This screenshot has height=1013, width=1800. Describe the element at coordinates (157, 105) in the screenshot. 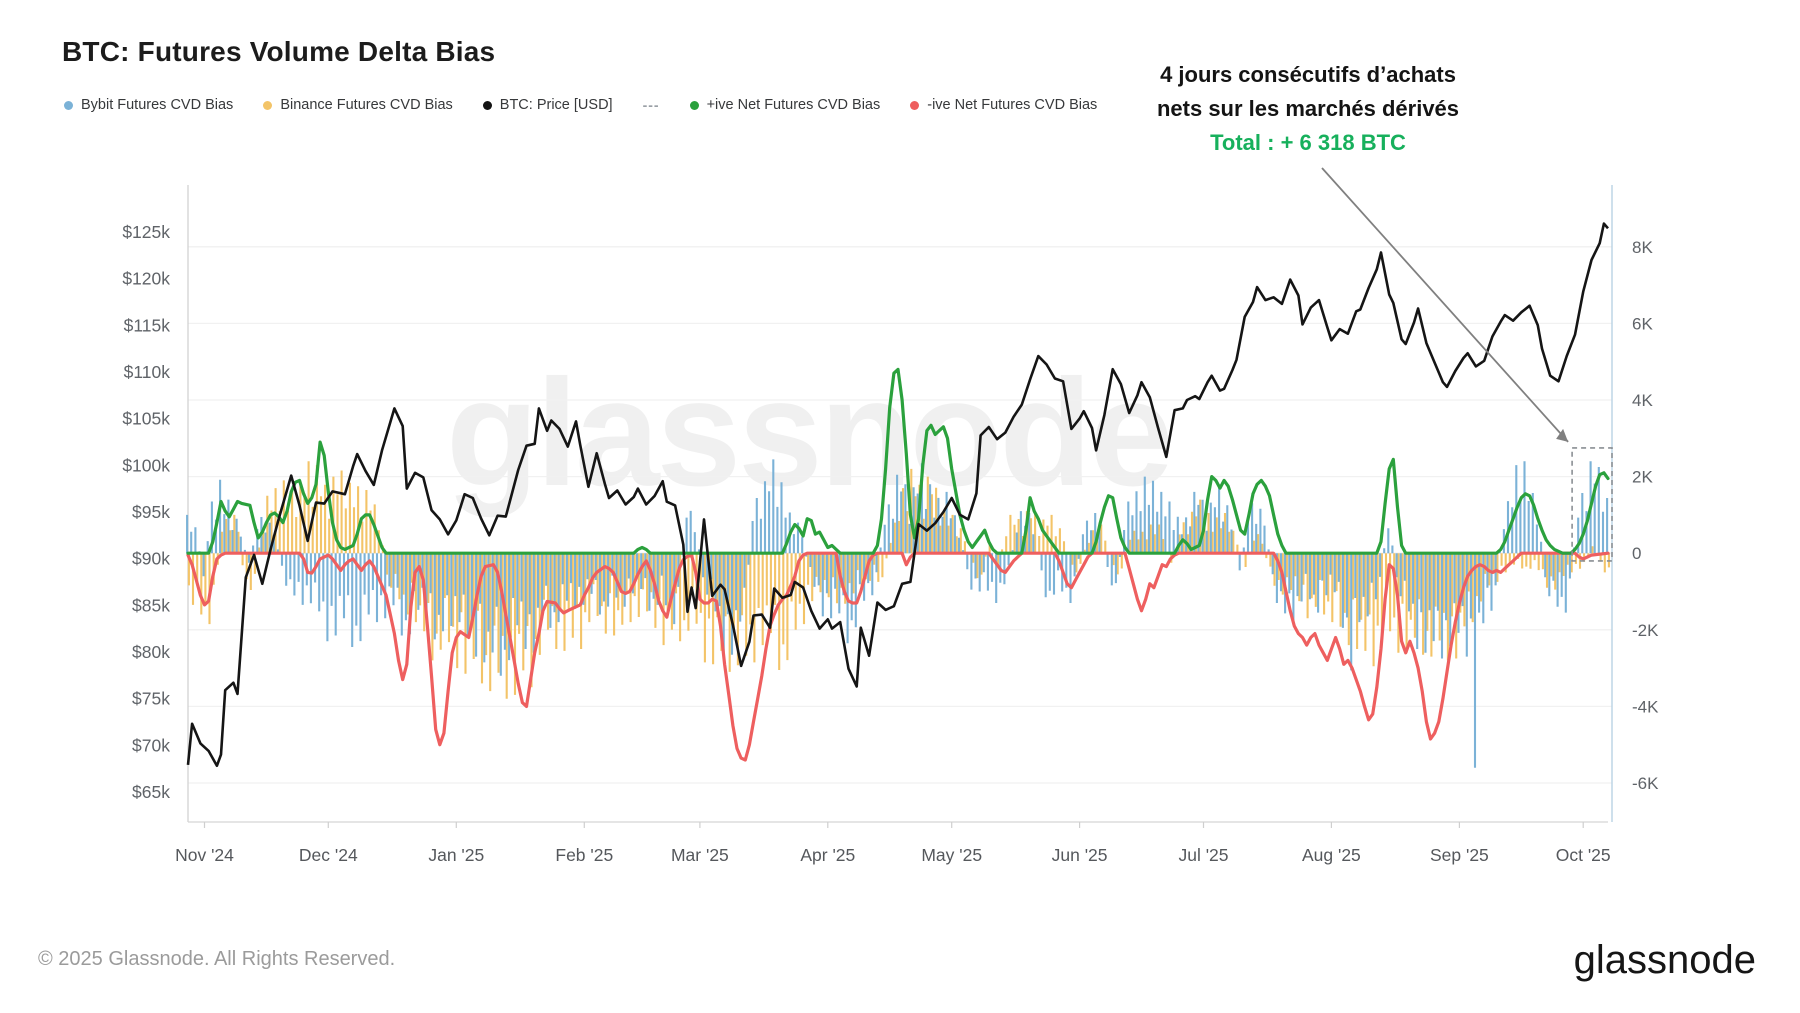

I see `legend-label: Bybit Futures CVD Bias` at that location.